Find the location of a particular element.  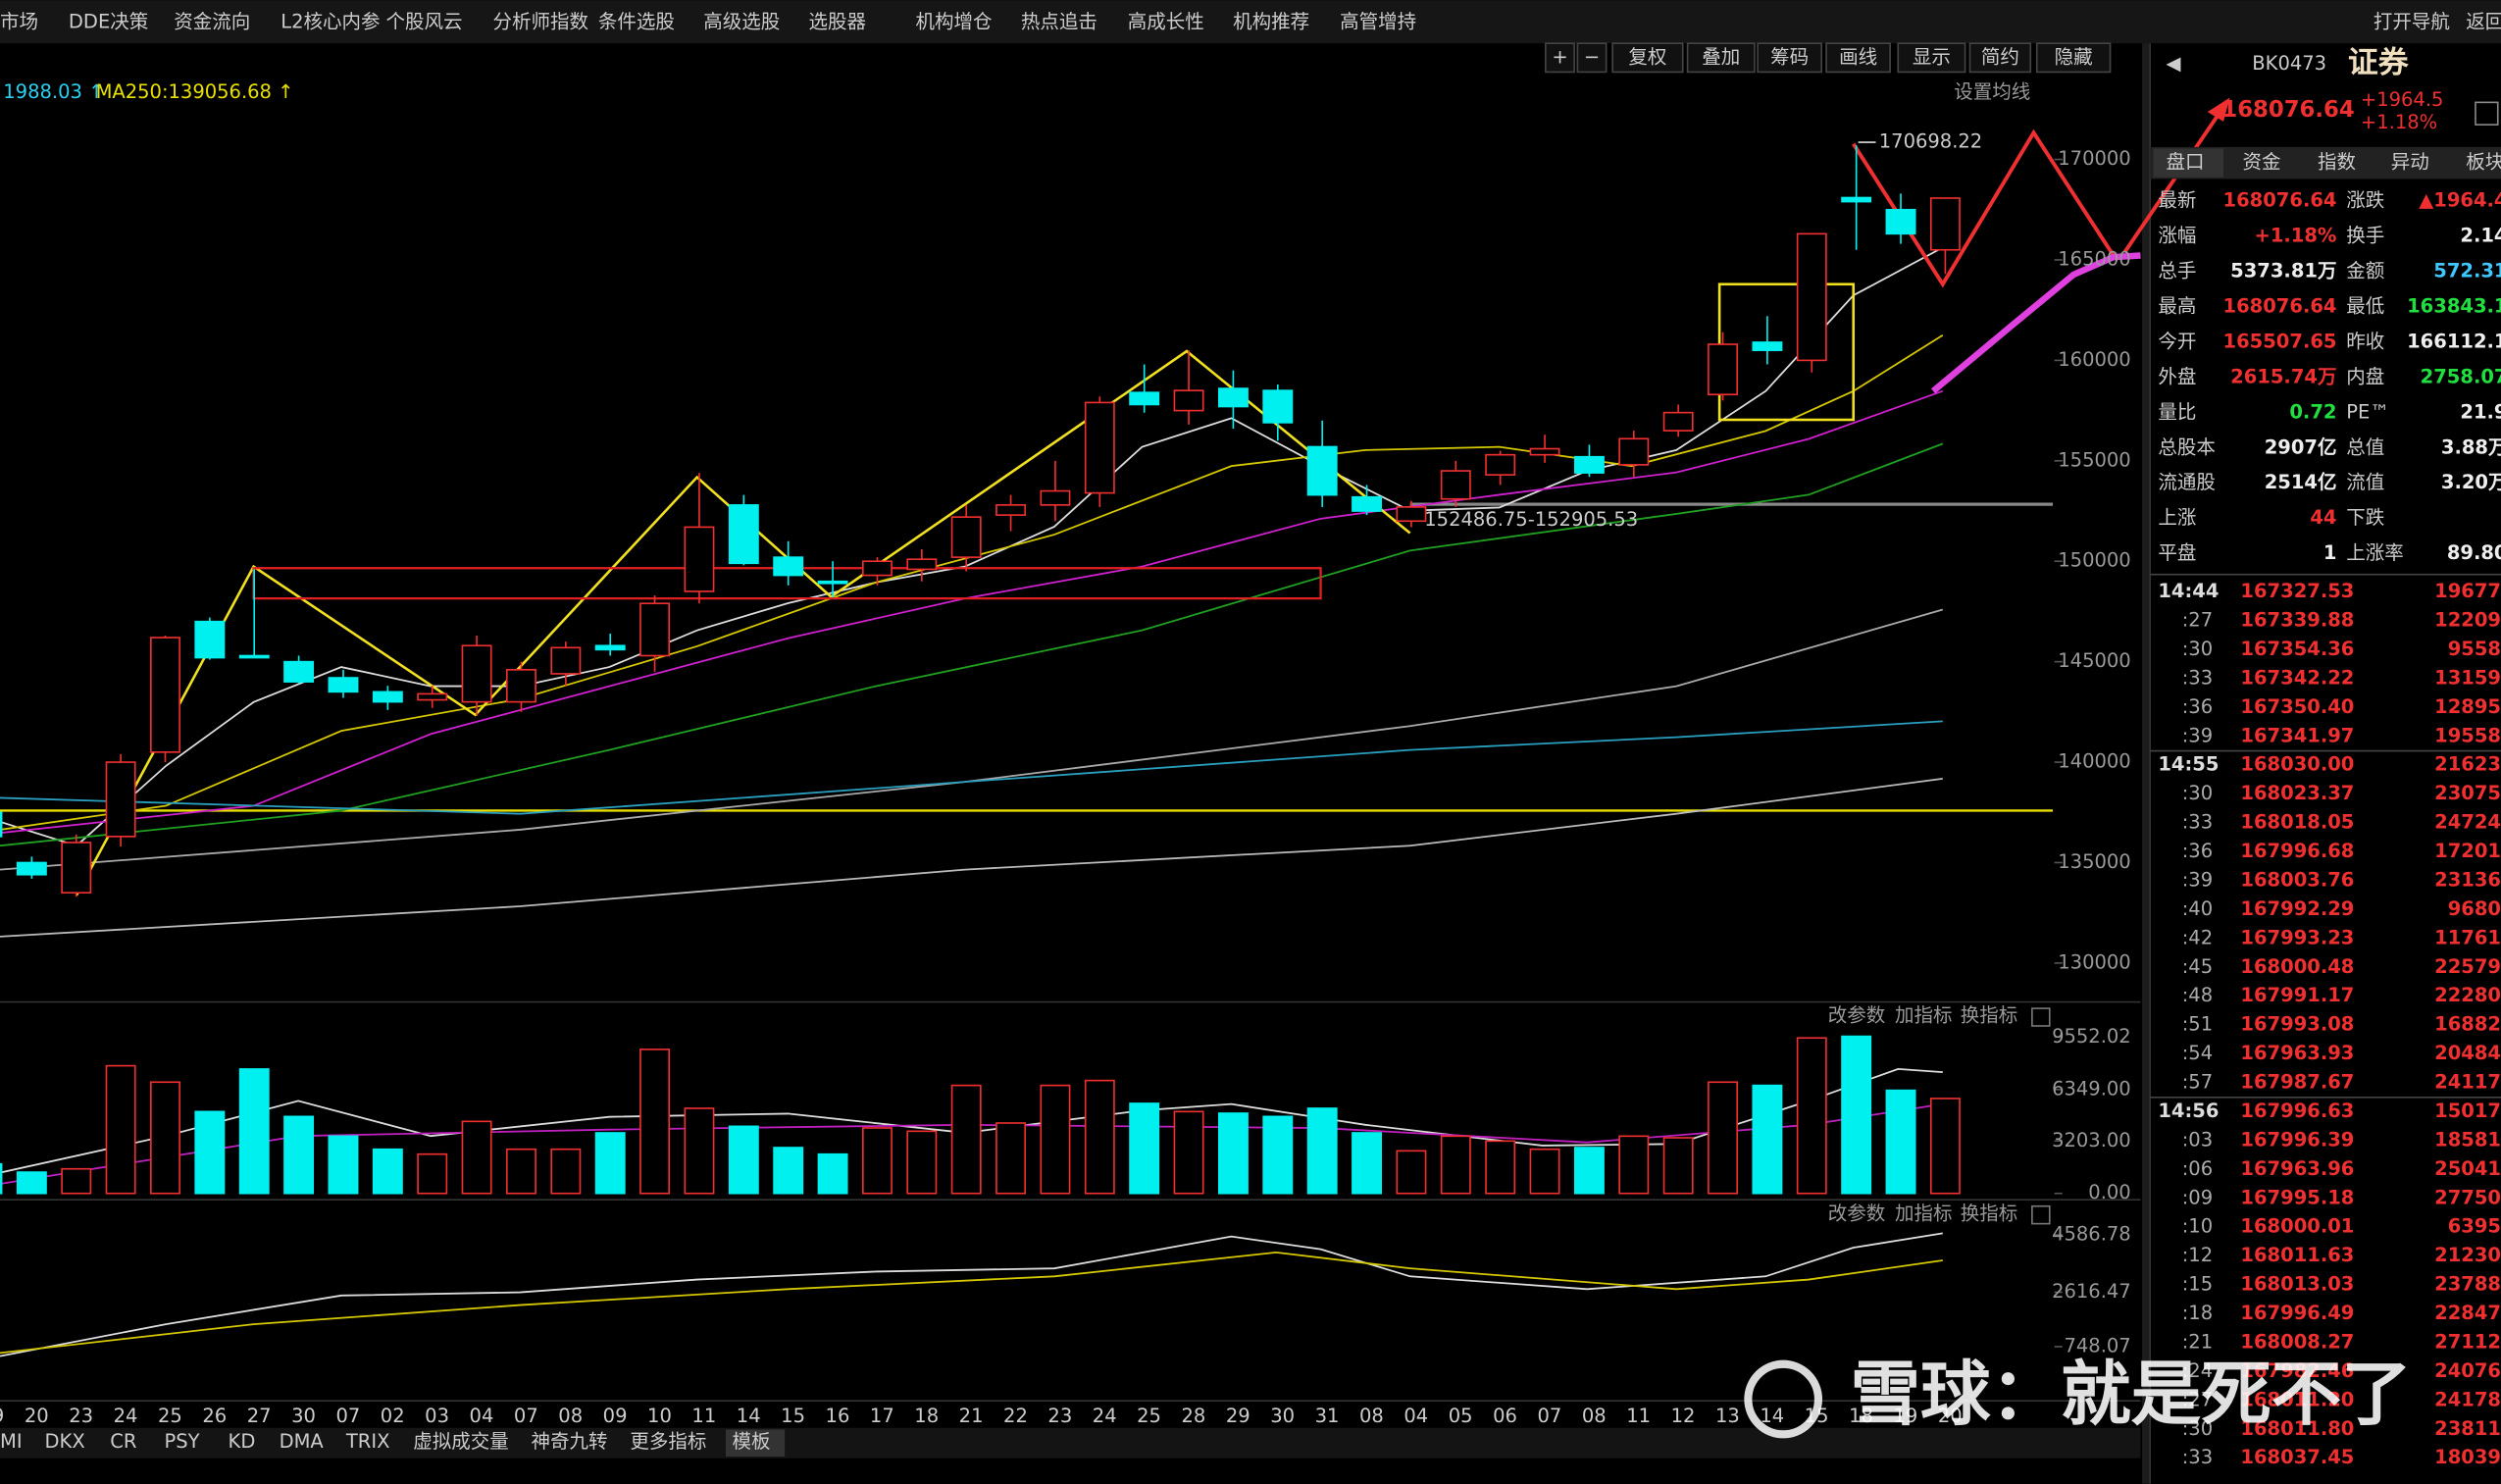

menu-item: 个股风云 is located at coordinates (425, 22).